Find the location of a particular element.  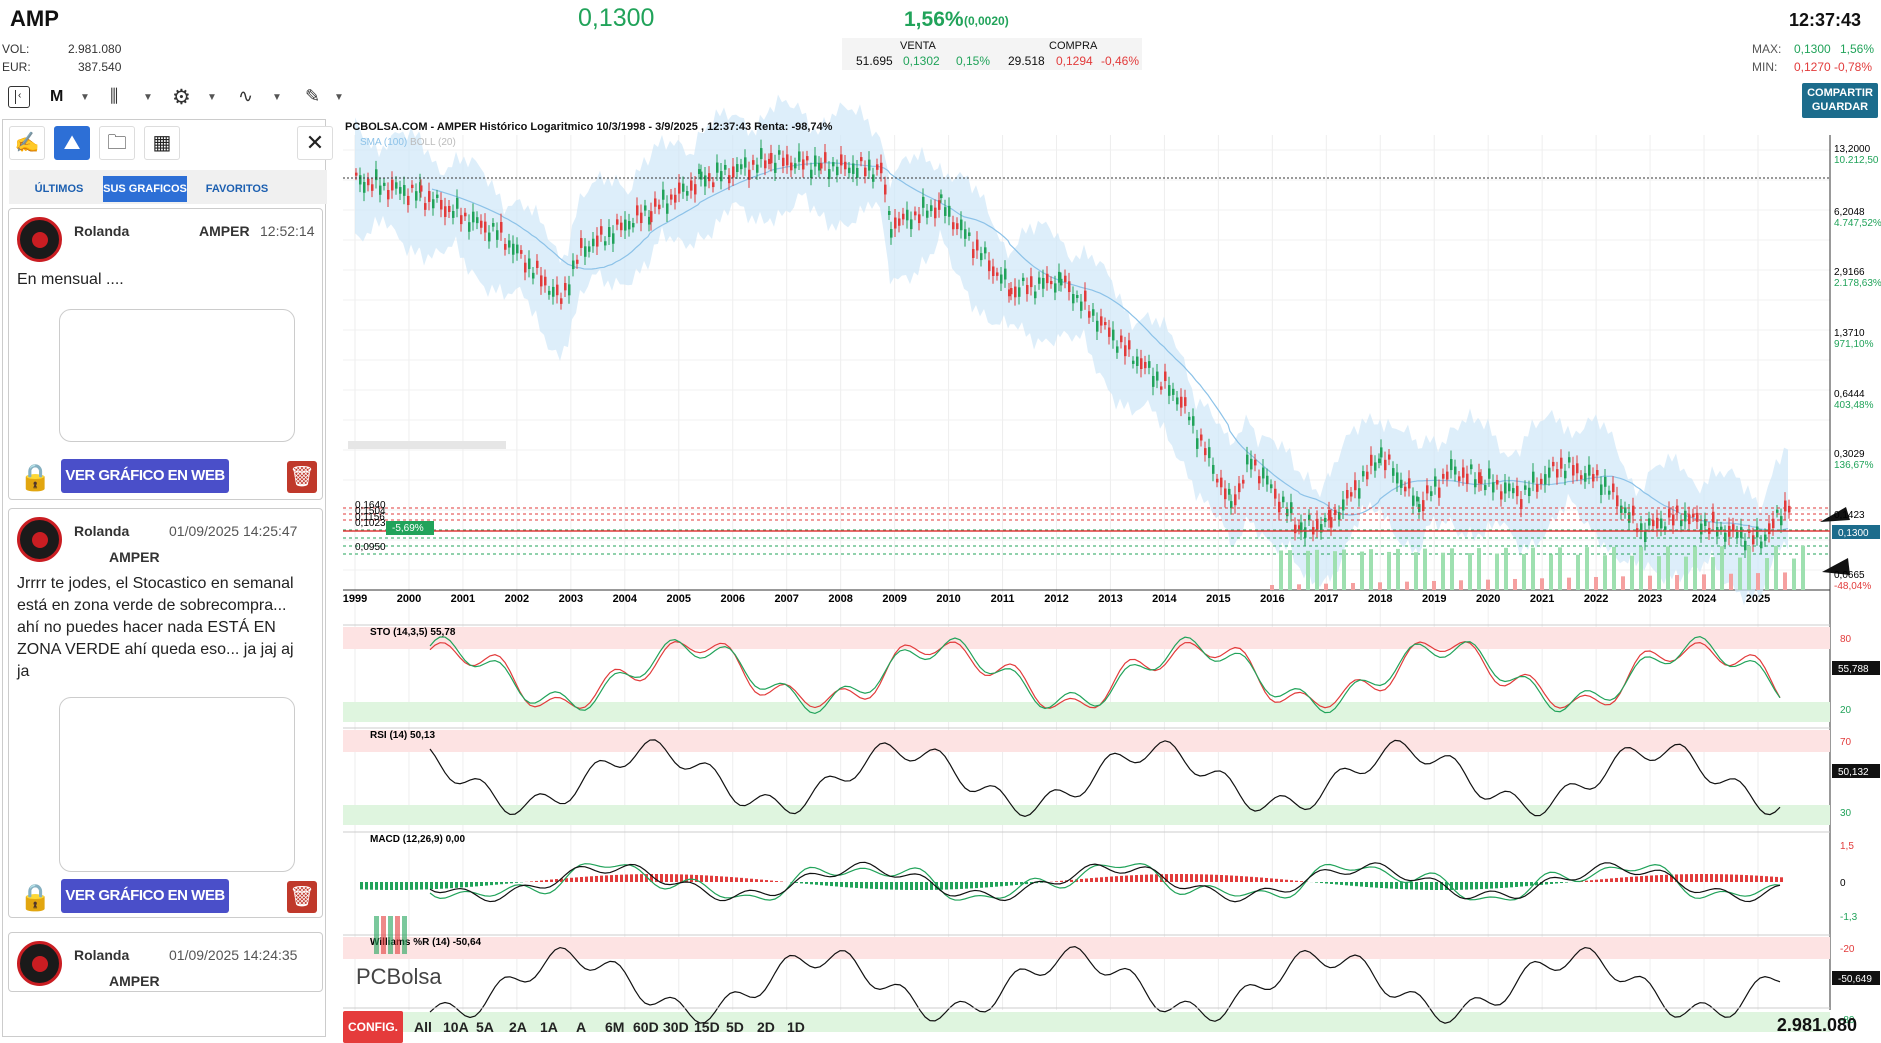

range-5a: 5A is located at coordinates (485, 1027).